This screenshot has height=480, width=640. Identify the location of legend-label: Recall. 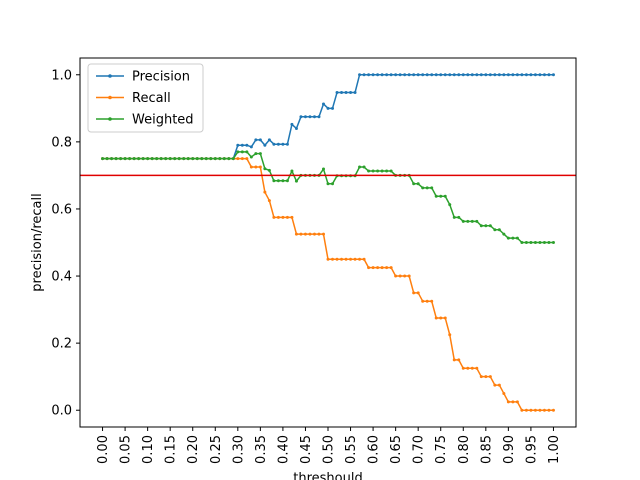
(151, 98).